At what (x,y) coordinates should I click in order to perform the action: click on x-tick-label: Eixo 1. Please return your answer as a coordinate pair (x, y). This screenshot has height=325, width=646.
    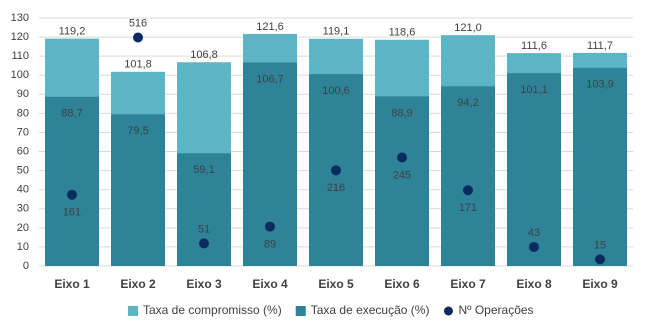
    Looking at the image, I should click on (72, 284).